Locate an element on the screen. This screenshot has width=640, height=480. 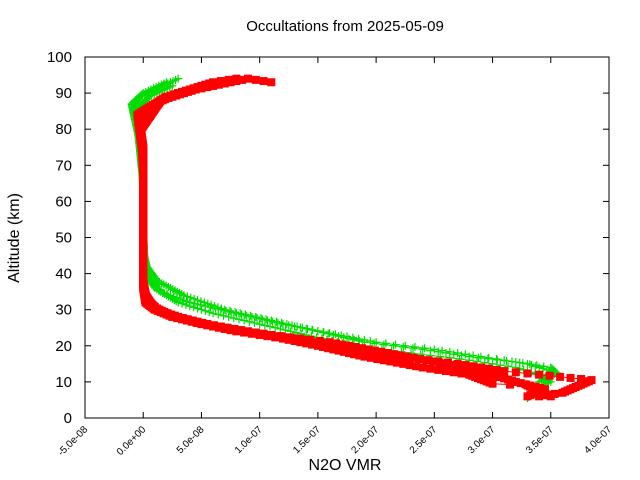
y-tick-label: 10 is located at coordinates (63, 382).